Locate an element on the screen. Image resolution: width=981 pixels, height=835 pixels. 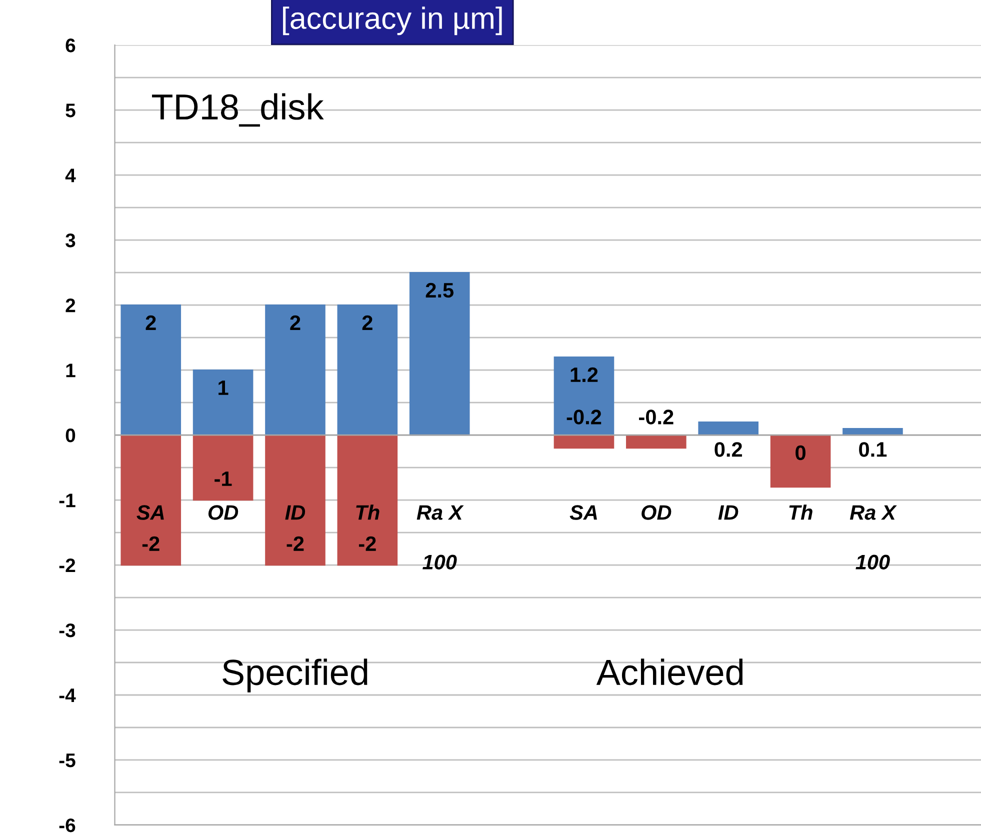
y-tick-label: -2 is located at coordinates (67, 565).